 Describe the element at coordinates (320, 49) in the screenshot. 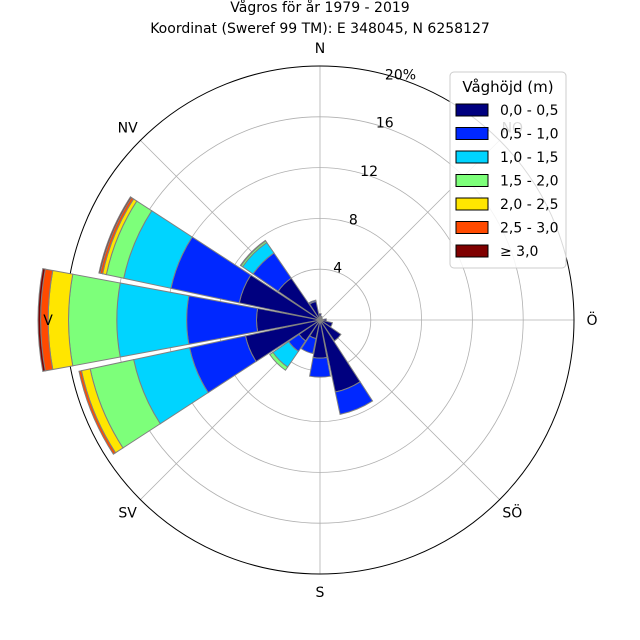

I see `direction-label-1: N` at that location.